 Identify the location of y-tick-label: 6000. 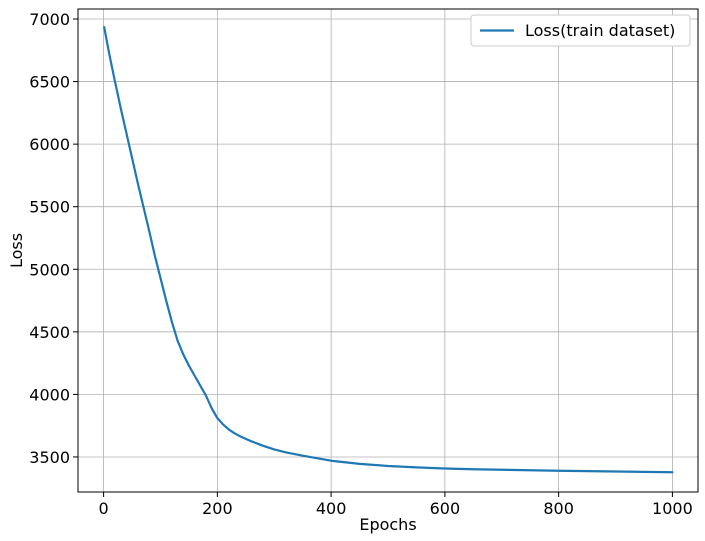
(49, 144).